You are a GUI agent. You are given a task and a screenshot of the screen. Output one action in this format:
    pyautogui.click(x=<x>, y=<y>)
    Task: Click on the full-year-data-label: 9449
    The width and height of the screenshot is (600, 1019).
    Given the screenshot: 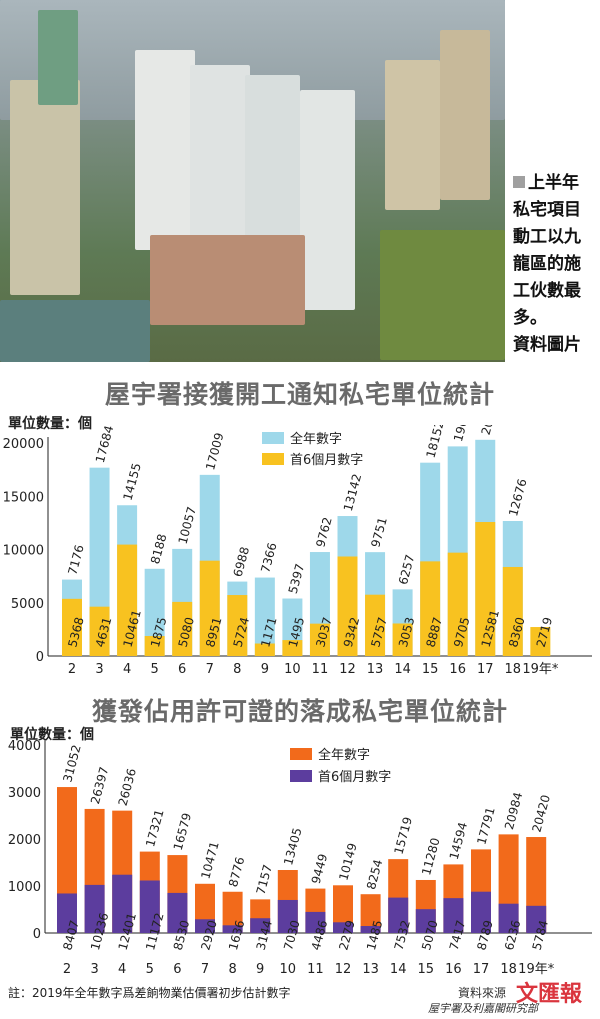 What is the action you would take?
    pyautogui.click(x=319, y=868)
    